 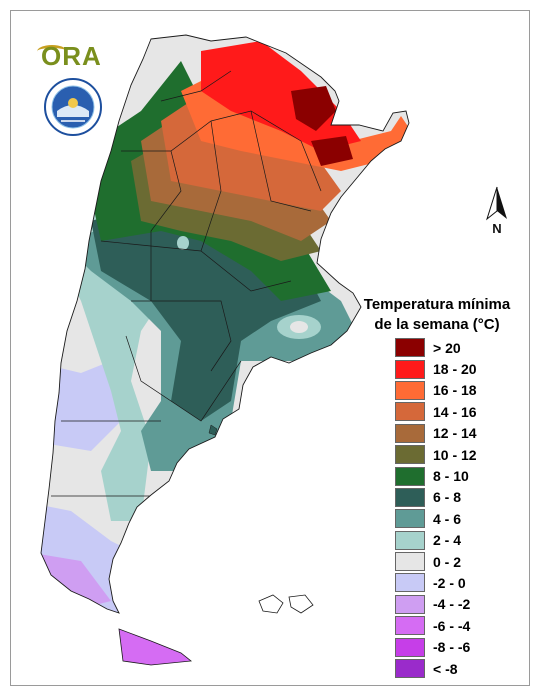 I want to click on legend-label: 18 - 20, so click(x=455, y=369).